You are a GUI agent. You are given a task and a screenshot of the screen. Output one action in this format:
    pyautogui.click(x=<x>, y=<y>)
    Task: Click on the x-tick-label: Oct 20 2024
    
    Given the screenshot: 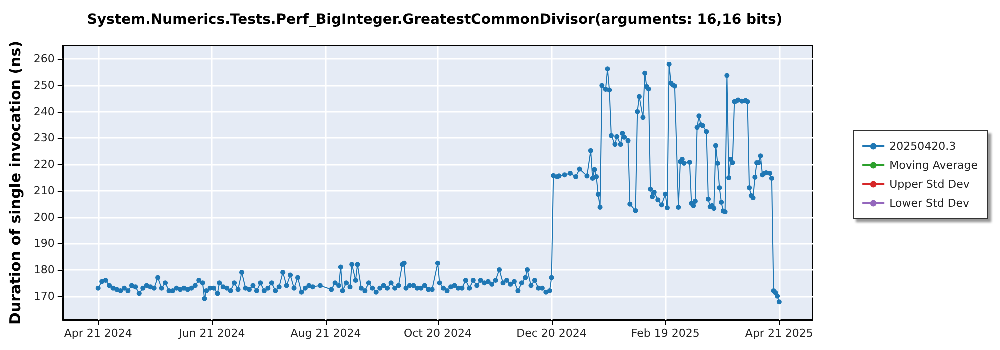 What is the action you would take?
    pyautogui.click(x=438, y=333)
    